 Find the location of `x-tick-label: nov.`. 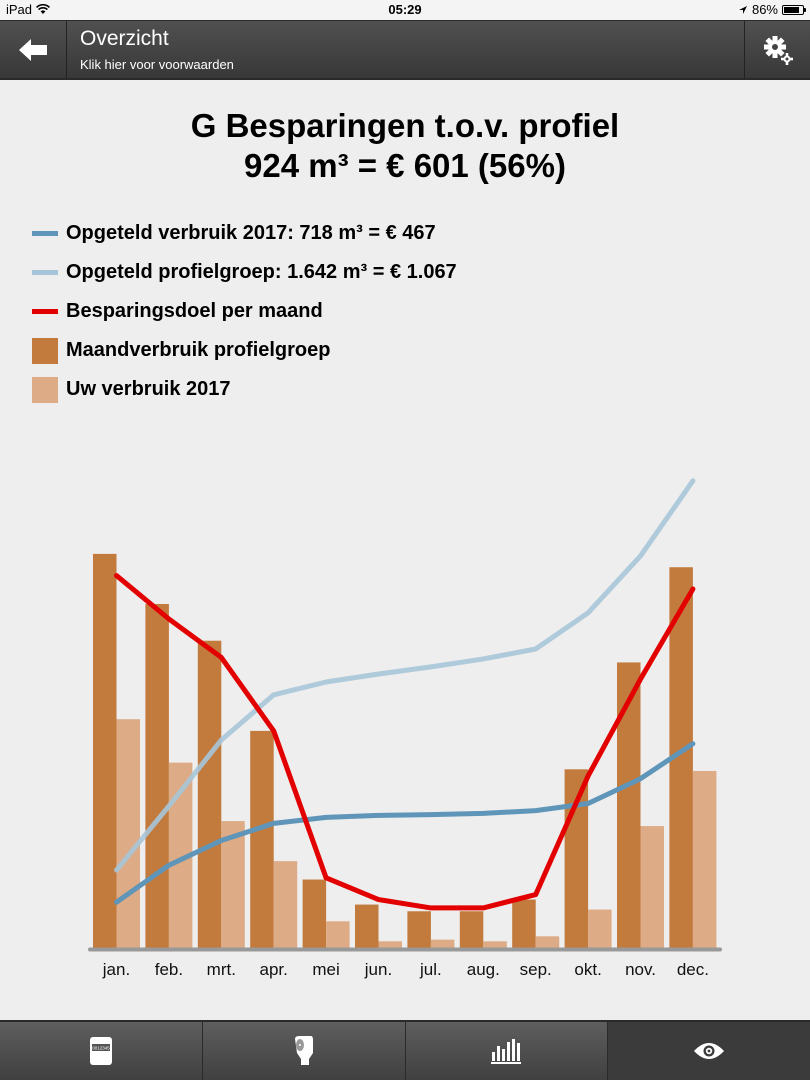

x-tick-label: nov. is located at coordinates (640, 969).